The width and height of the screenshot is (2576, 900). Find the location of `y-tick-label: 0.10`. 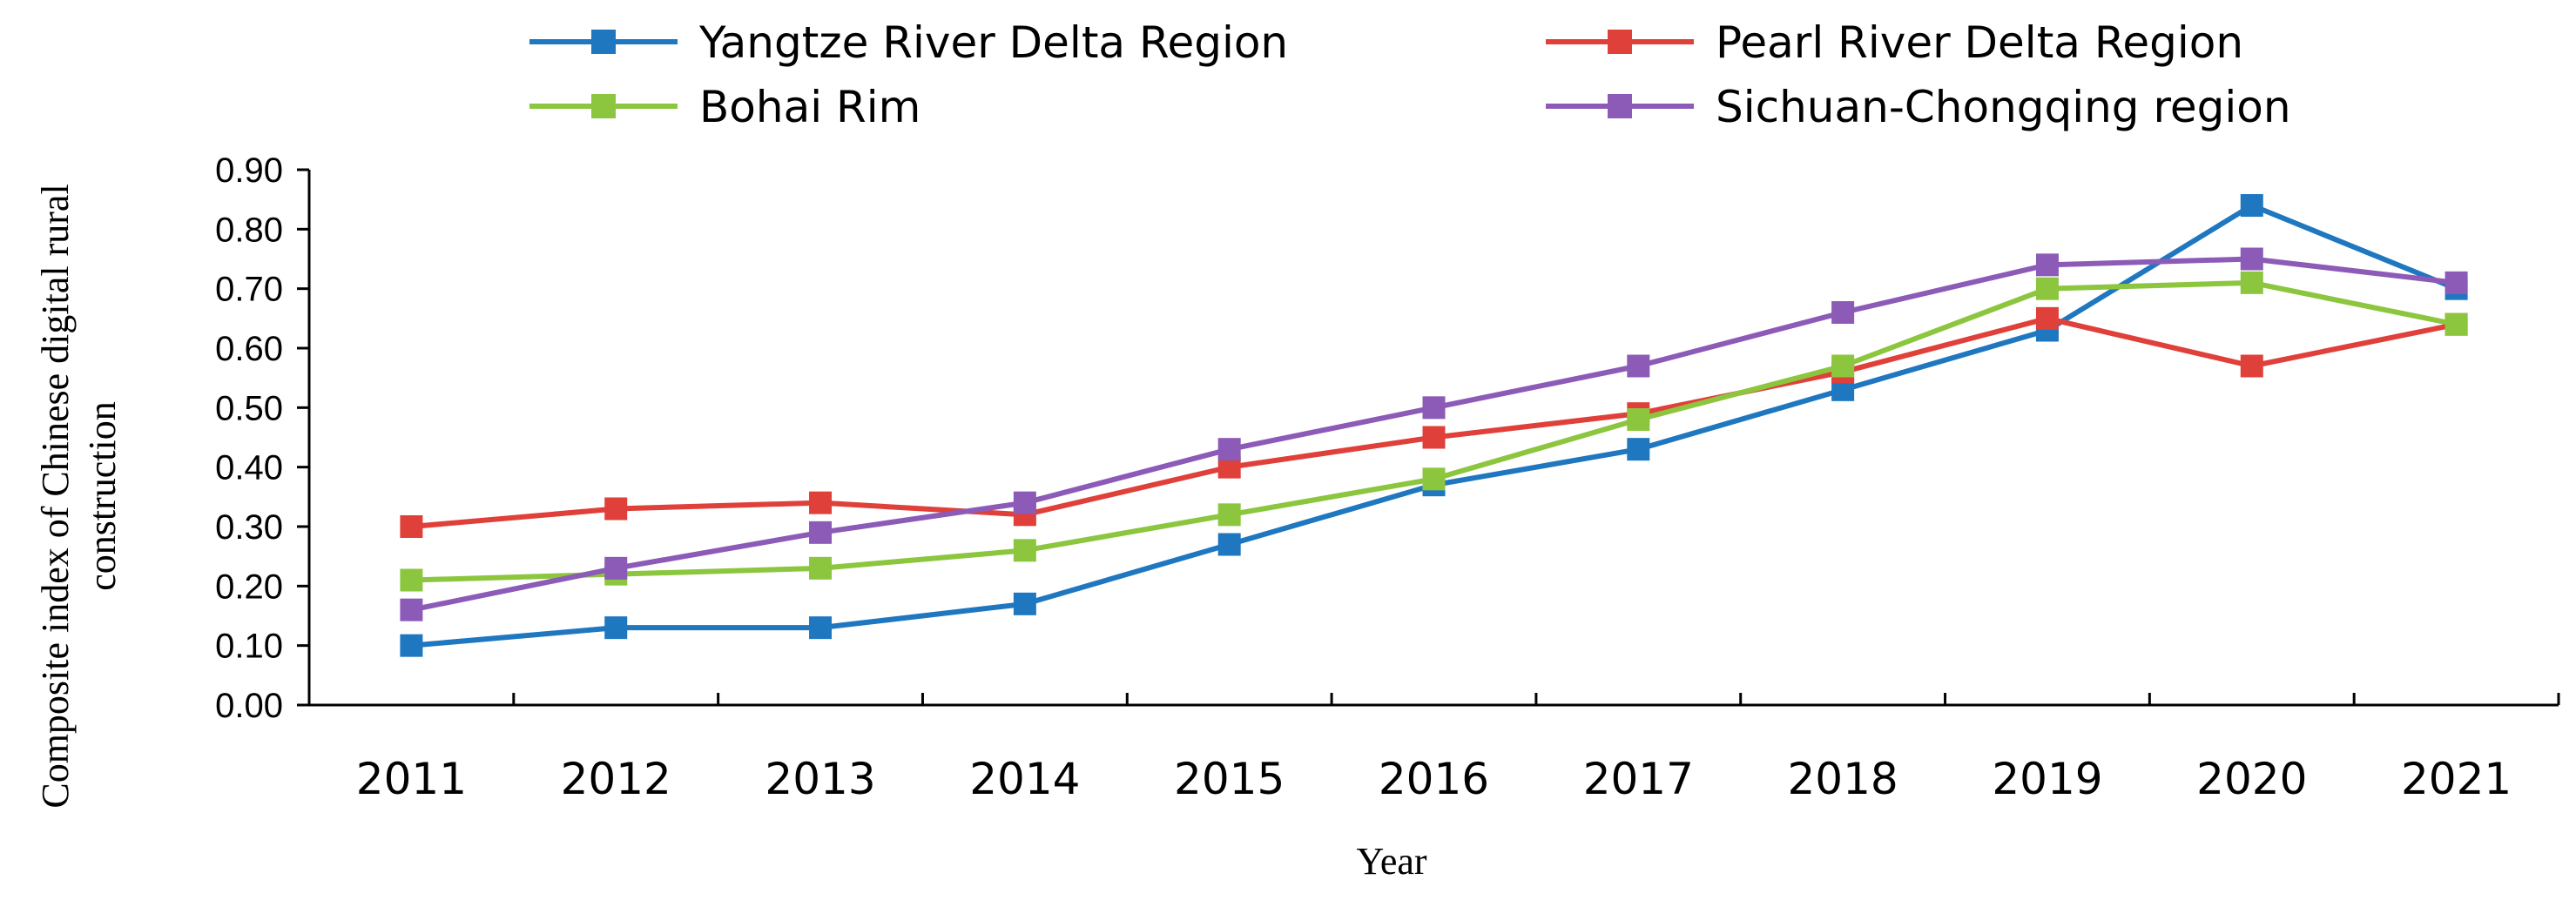

y-tick-label: 0.10 is located at coordinates (249, 647).